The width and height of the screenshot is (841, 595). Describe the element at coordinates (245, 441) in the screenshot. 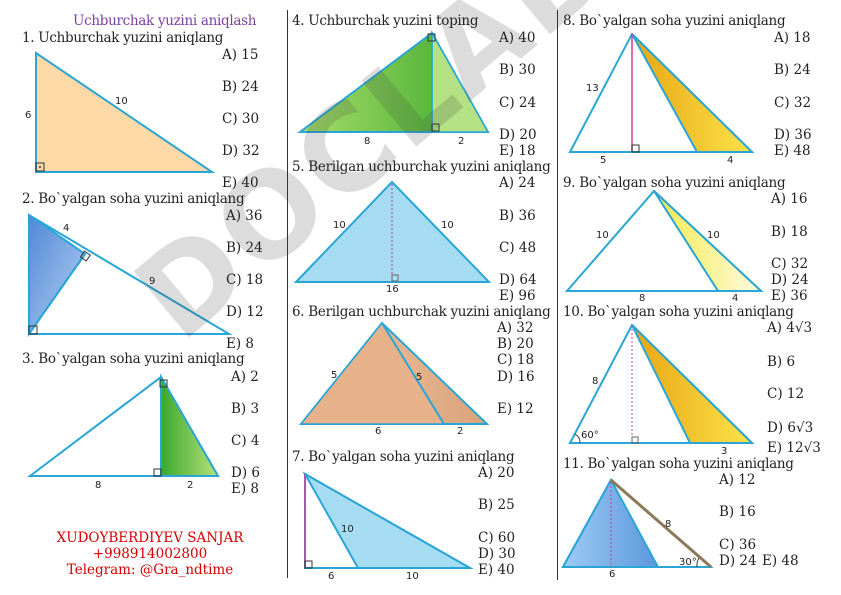

I see `problem-3-option: C) 4` at that location.